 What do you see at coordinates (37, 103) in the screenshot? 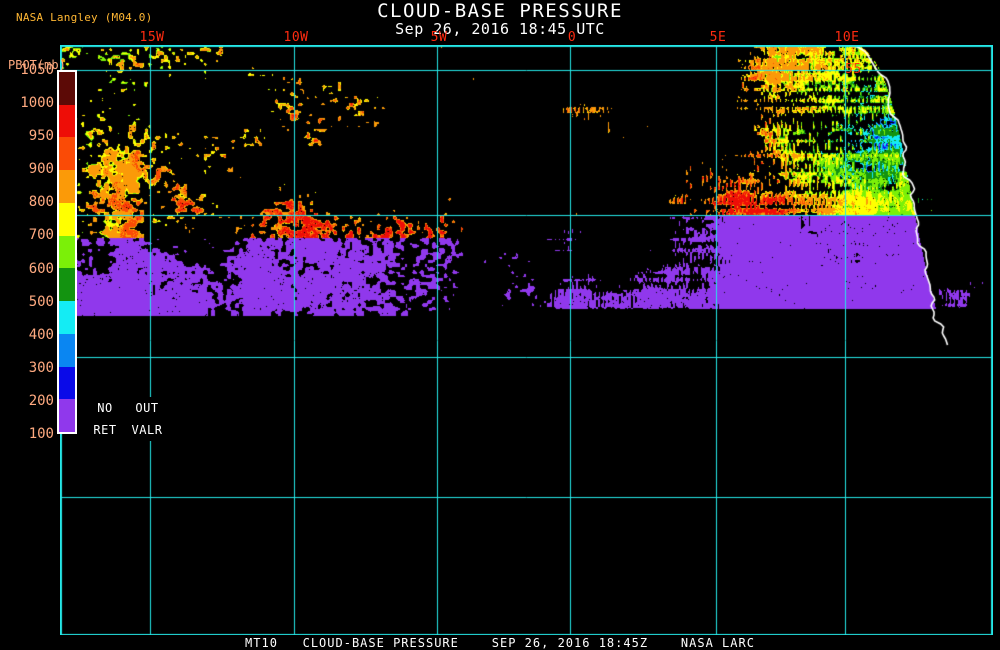
I see `colorbar-tick-1000: 1000` at bounding box center [37, 103].